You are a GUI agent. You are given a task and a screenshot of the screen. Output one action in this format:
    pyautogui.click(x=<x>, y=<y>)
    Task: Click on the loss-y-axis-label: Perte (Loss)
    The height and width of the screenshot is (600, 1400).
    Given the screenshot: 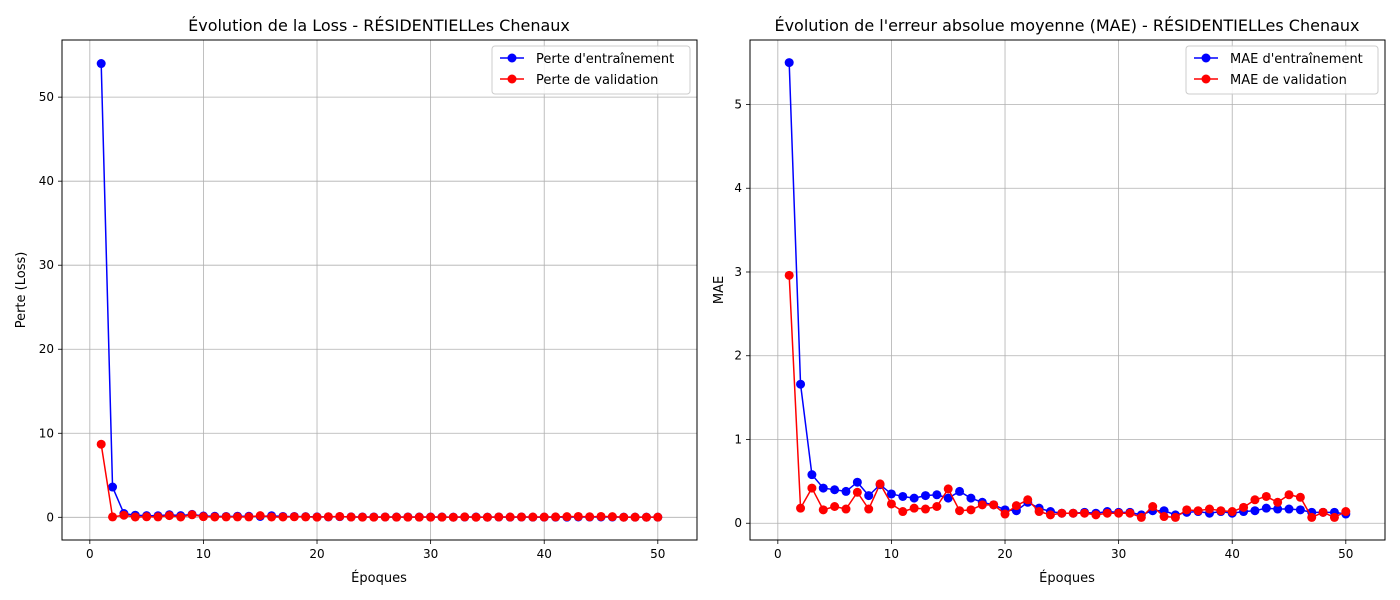 What is the action you would take?
    pyautogui.click(x=21, y=290)
    